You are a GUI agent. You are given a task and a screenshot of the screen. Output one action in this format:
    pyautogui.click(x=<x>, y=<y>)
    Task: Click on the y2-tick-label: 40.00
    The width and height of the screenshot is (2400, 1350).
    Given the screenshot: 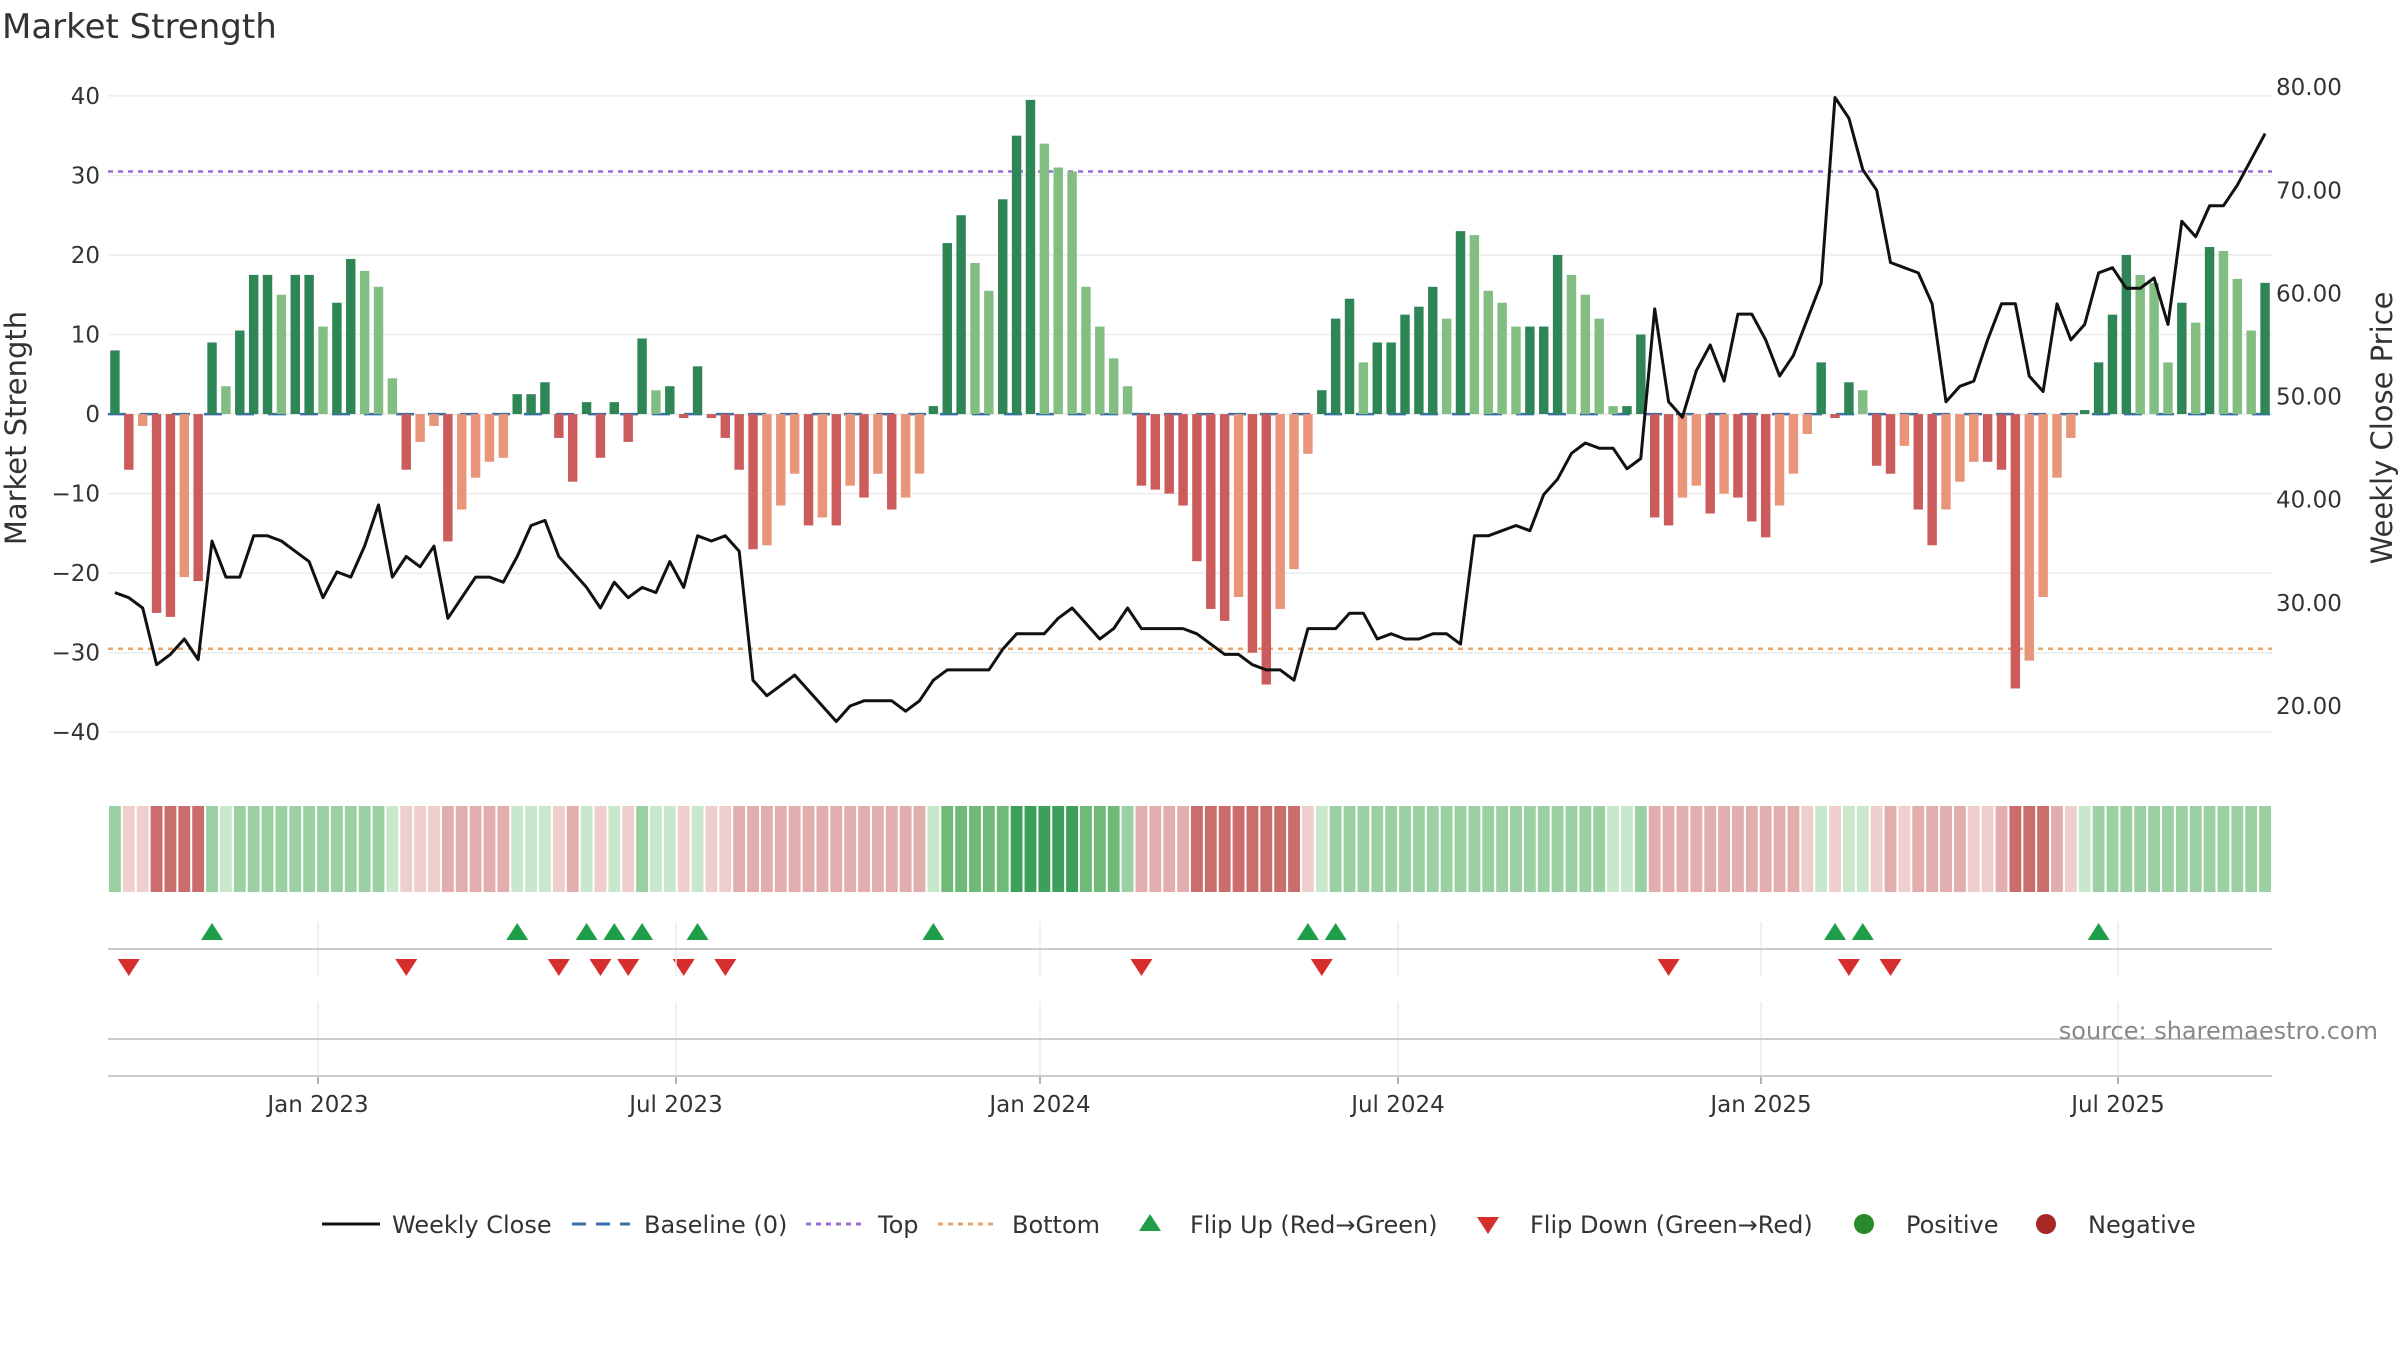 What is the action you would take?
    pyautogui.click(x=2309, y=501)
    